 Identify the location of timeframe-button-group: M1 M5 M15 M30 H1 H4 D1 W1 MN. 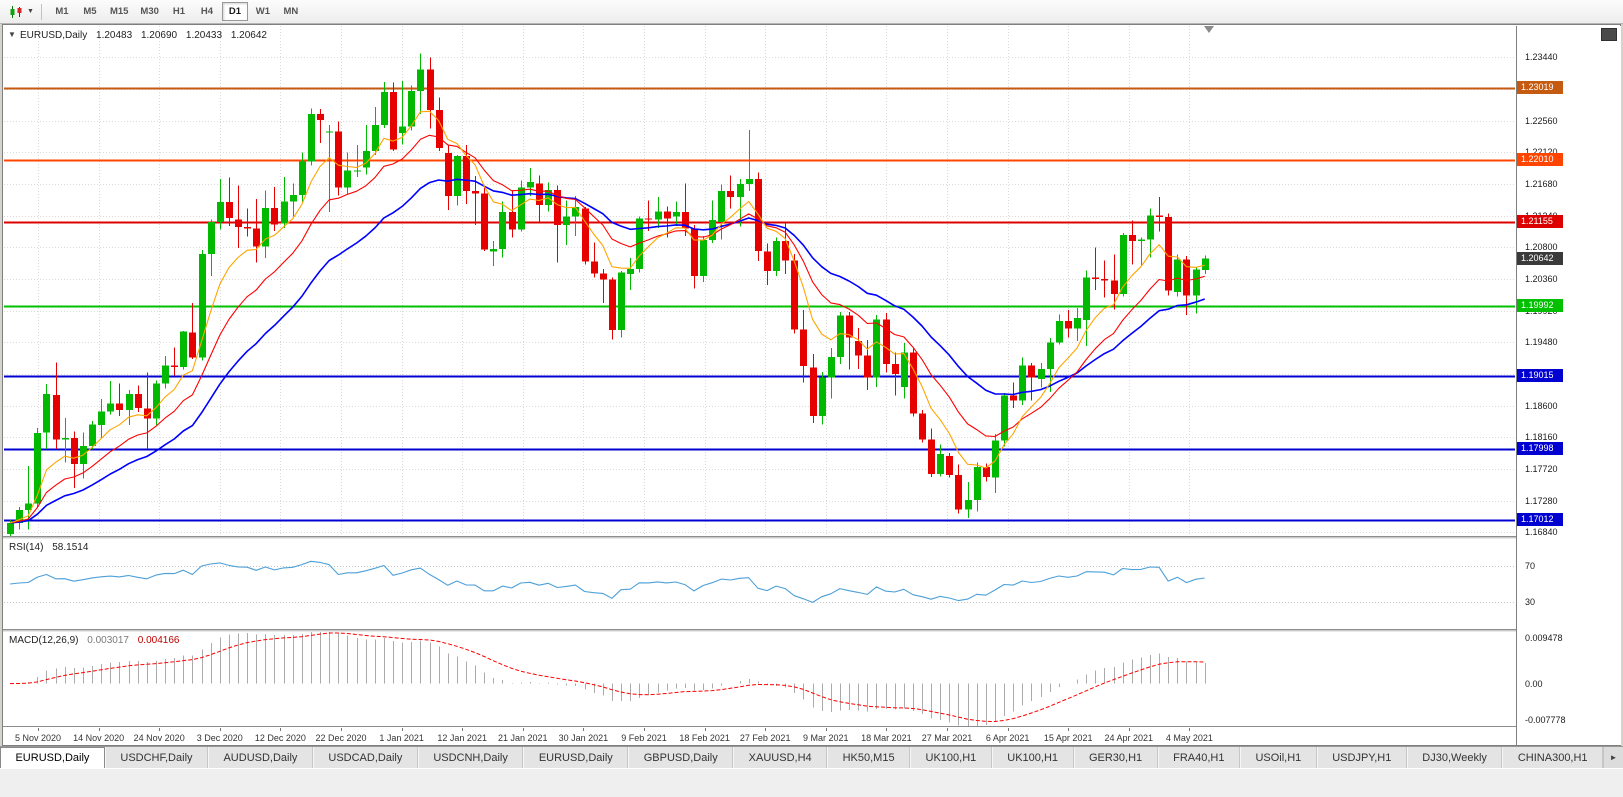
(176, 11).